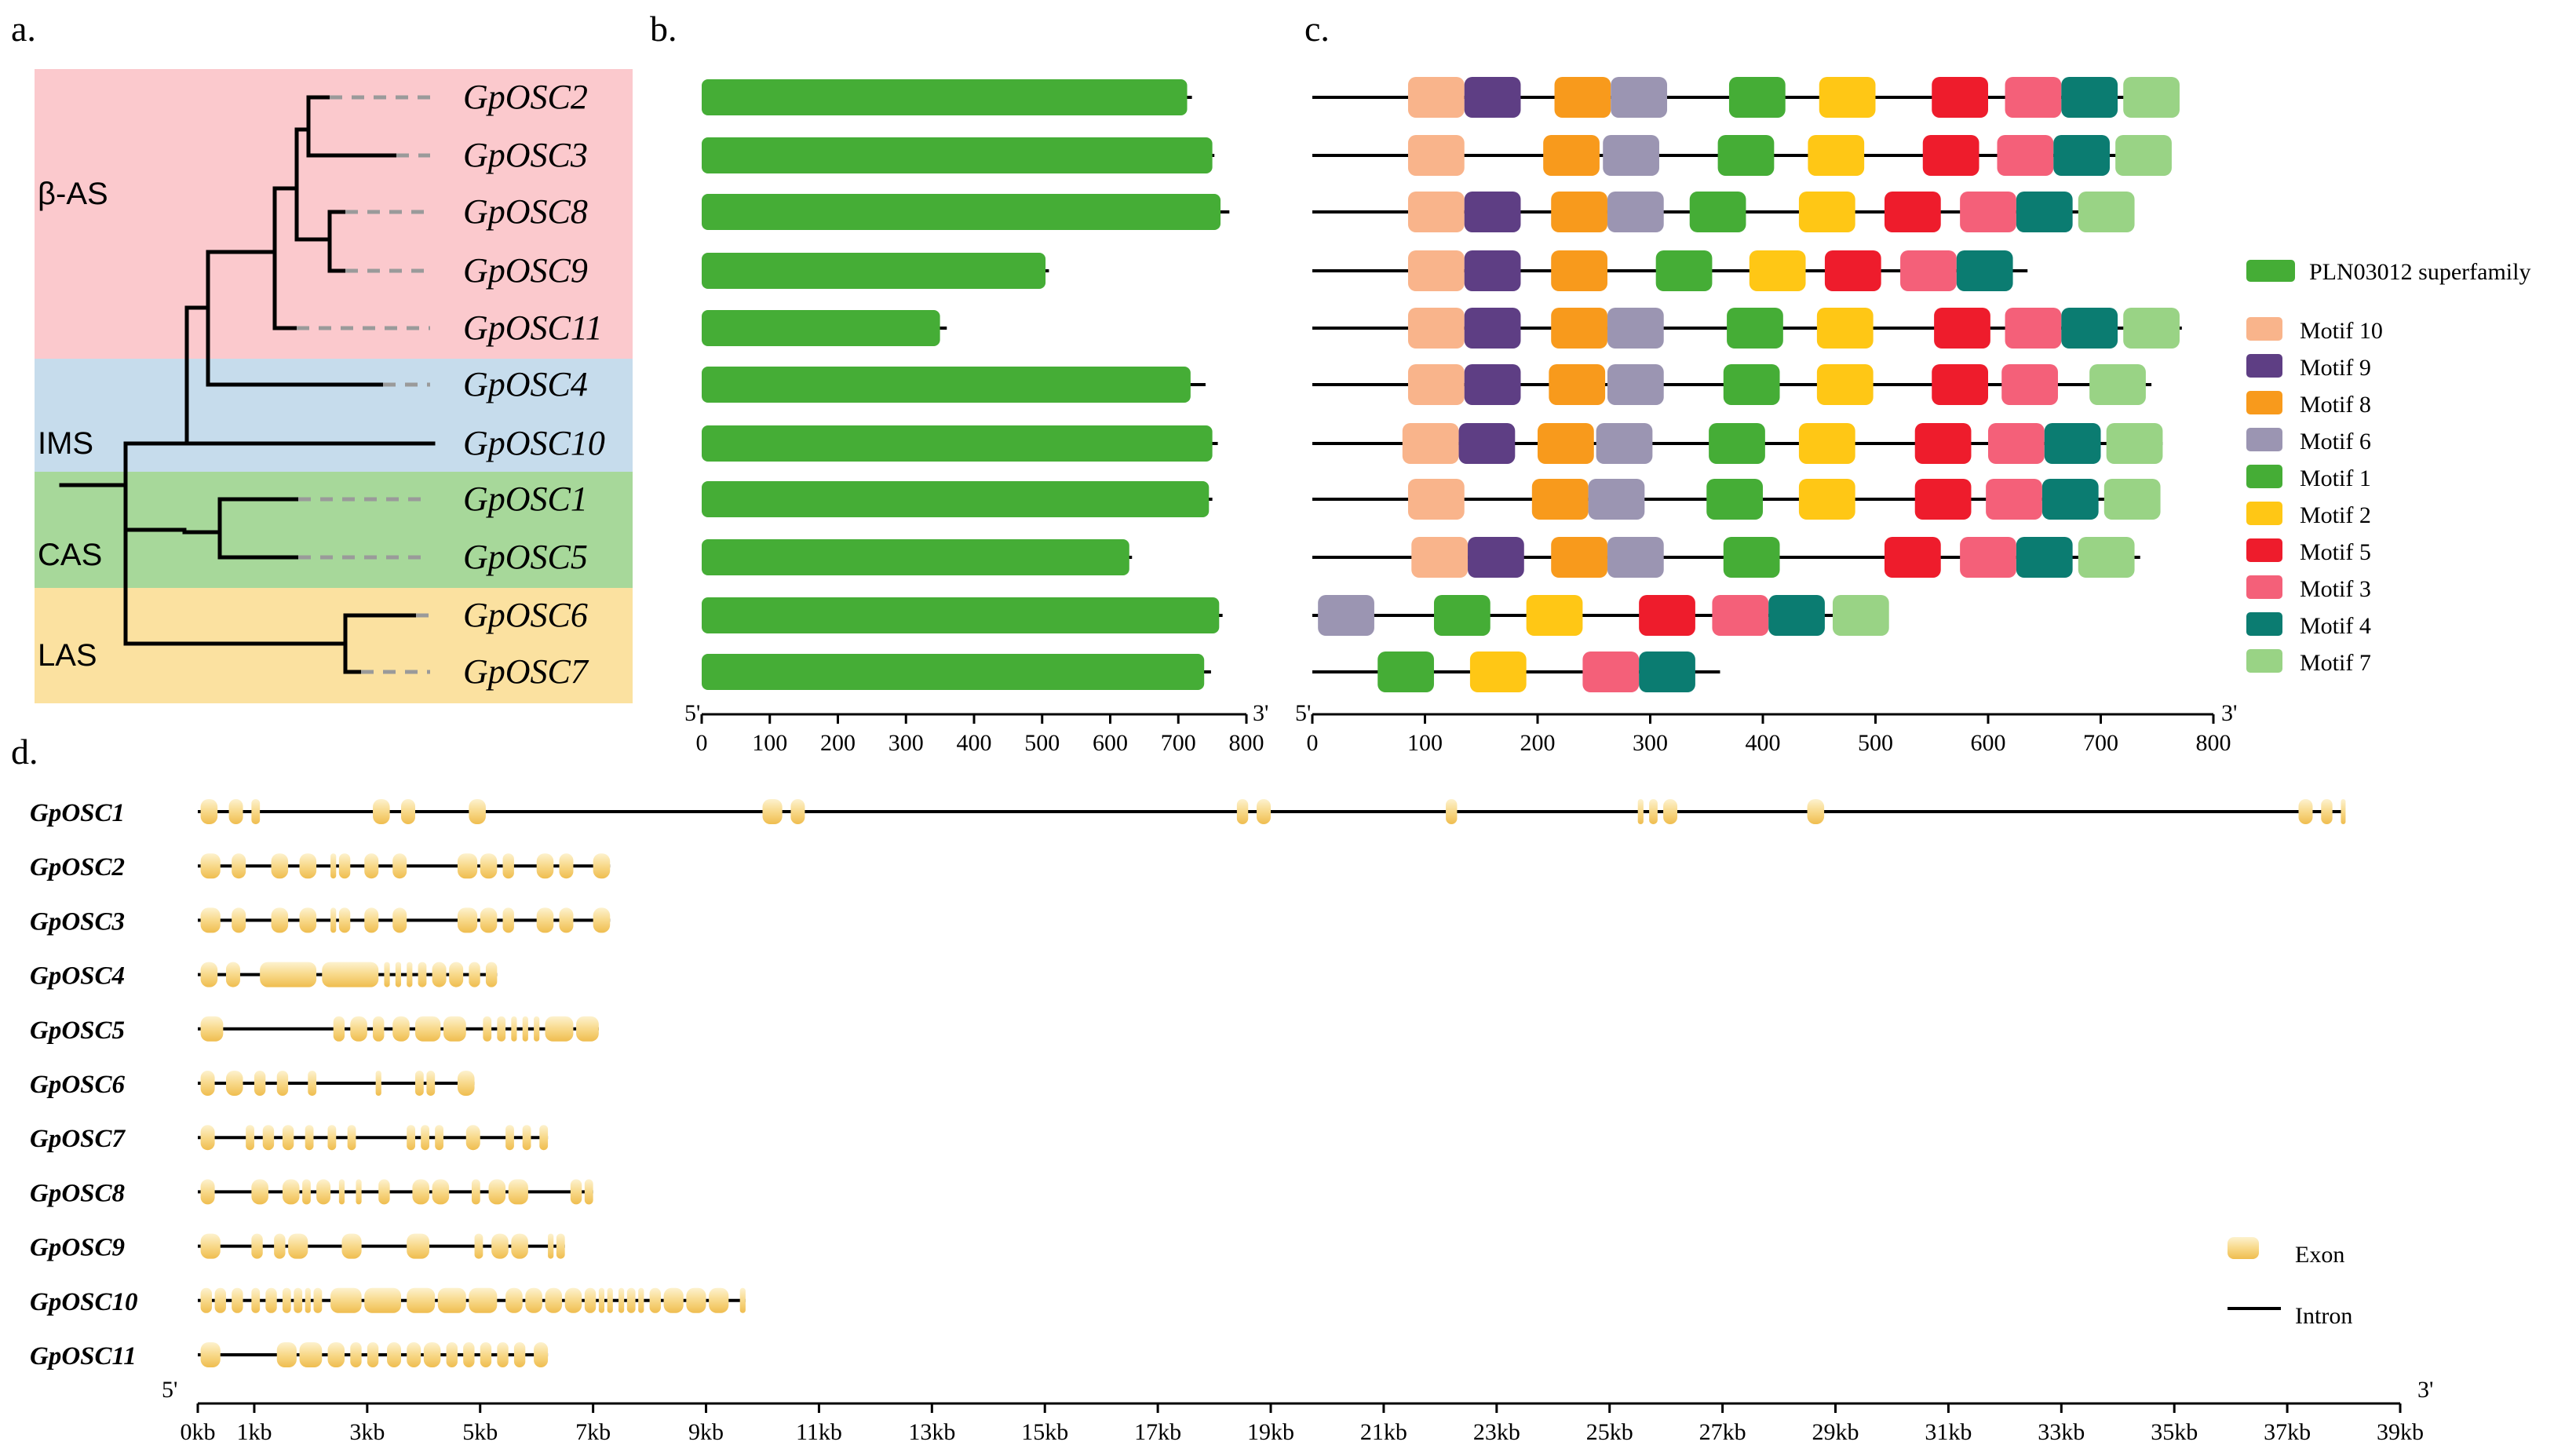 The height and width of the screenshot is (1449, 2576). Describe the element at coordinates (525, 97) in the screenshot. I see `tree-leaf-gposc2: GpOSC2` at that location.